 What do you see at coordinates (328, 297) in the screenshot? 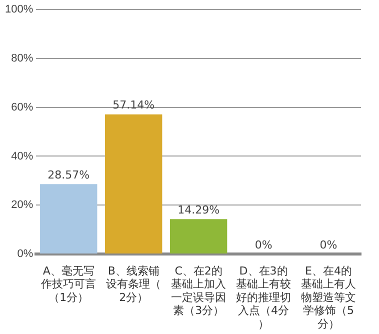
I see `x-tick-label: E、在4的基础上有人物塑造等文学修饰（5分）` at bounding box center [328, 297].